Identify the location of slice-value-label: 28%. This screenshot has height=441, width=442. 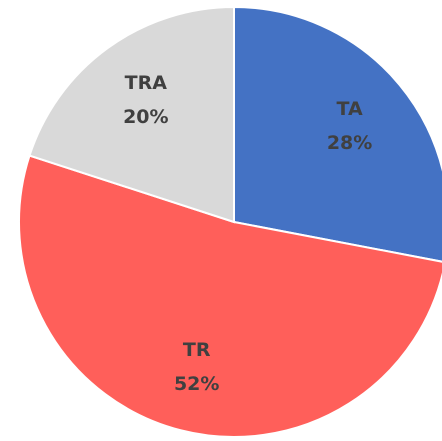
(349, 143).